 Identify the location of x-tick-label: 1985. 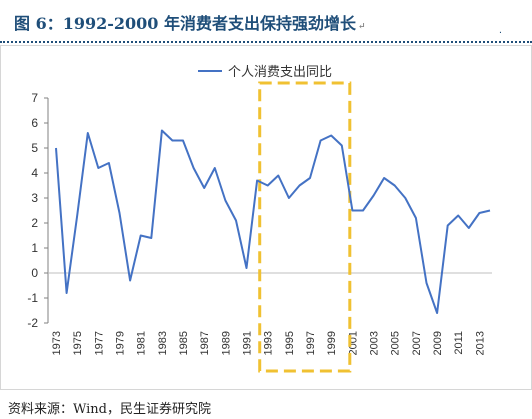
(184, 343).